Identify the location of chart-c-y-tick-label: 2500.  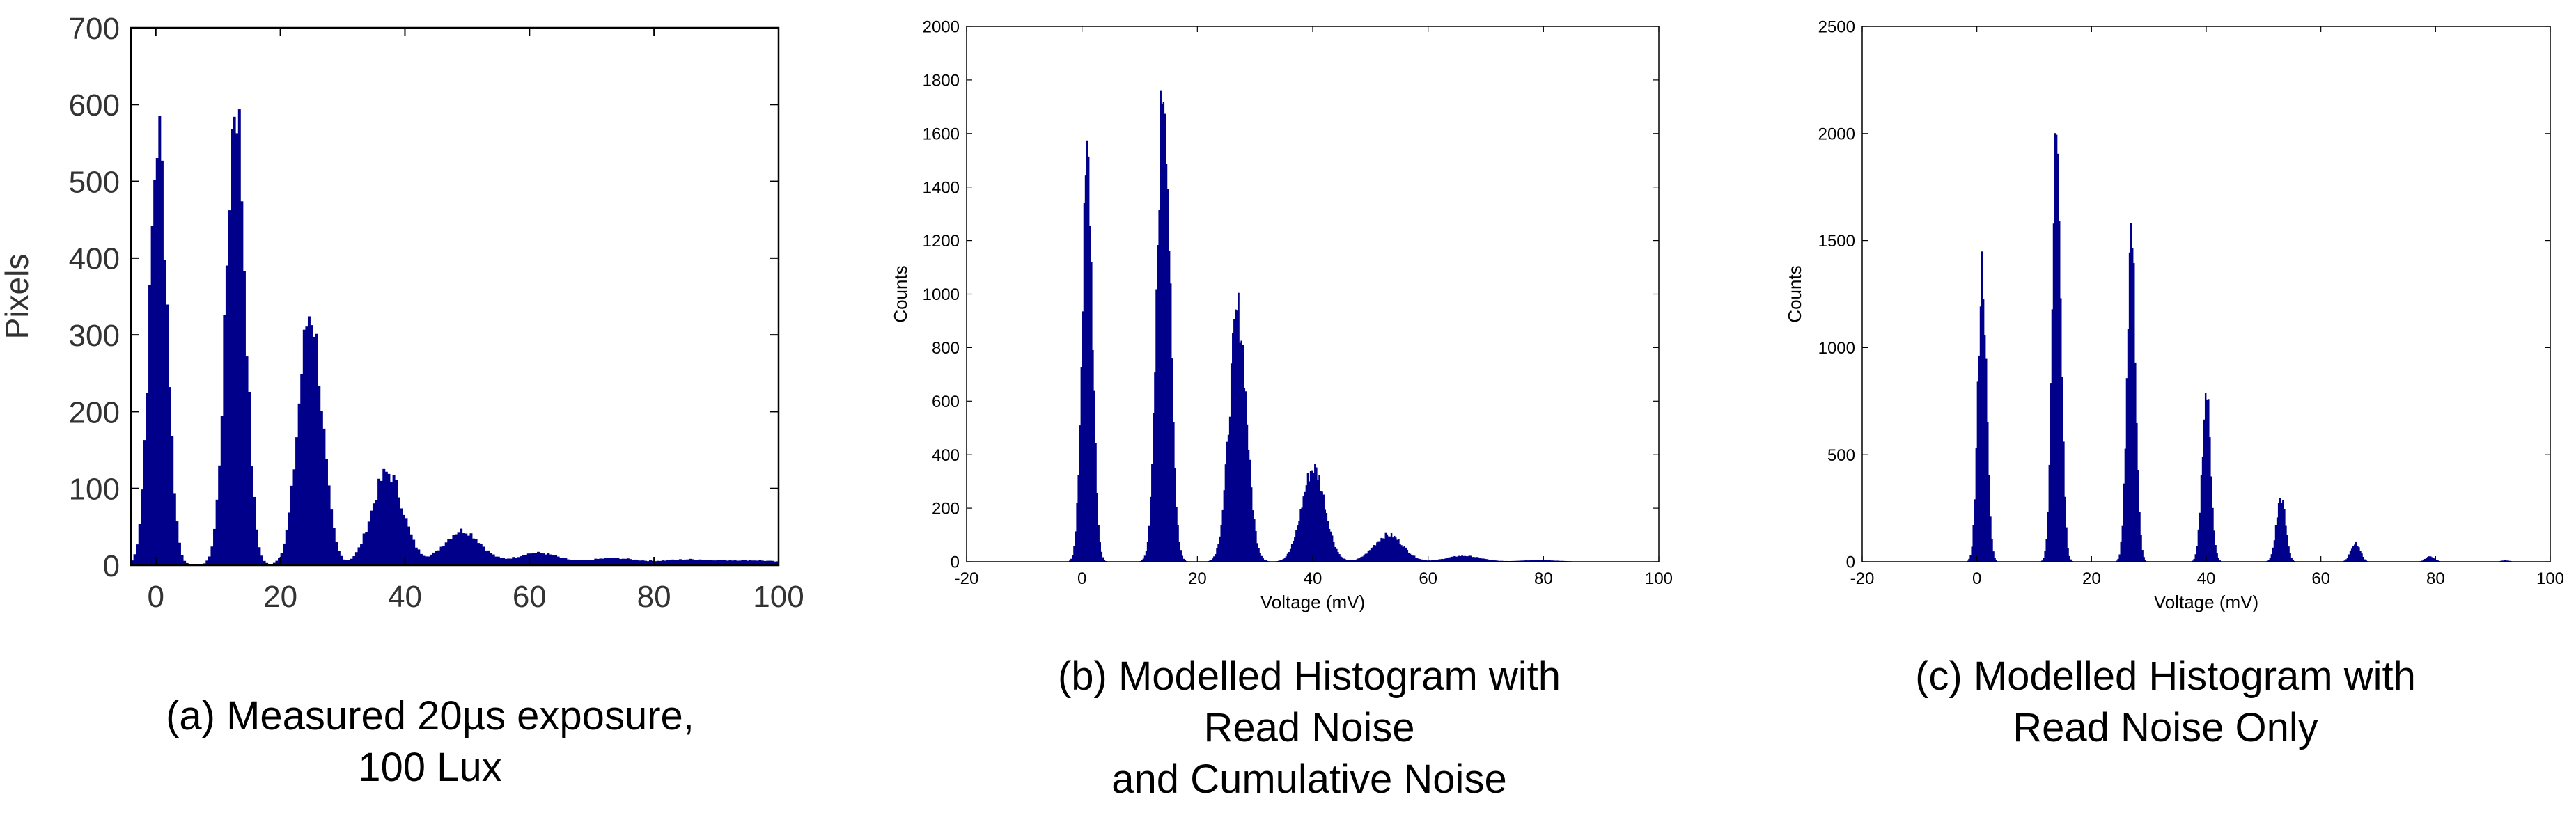
(1836, 28).